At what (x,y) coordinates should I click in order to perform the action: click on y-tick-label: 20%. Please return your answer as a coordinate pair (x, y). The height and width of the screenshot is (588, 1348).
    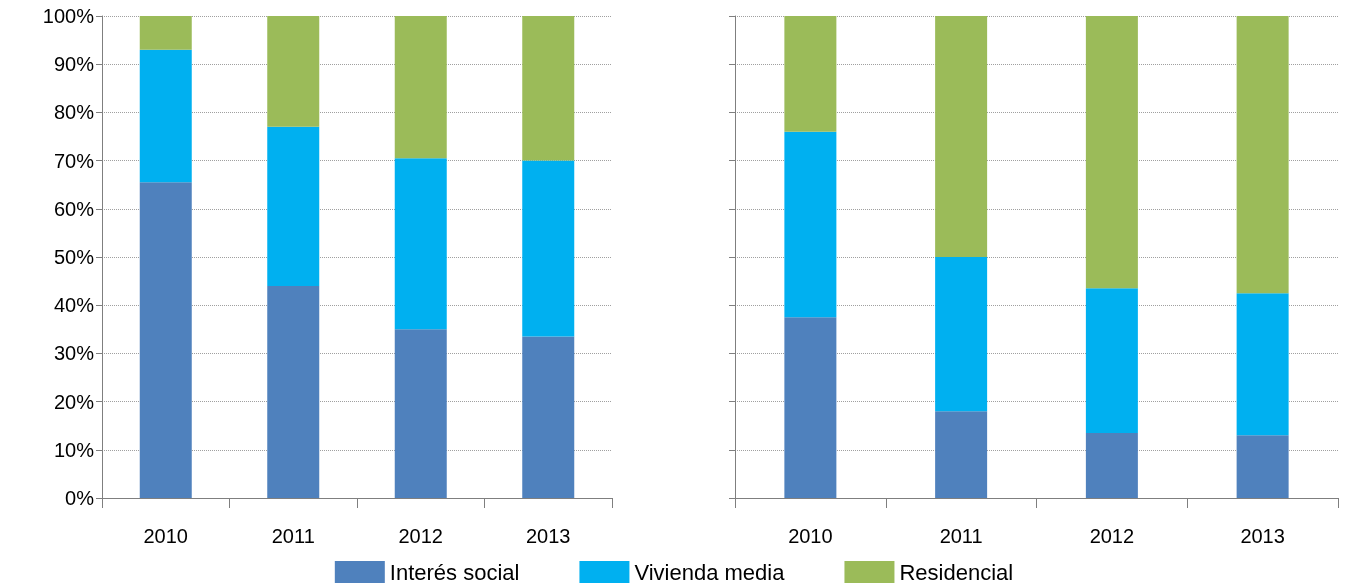
    Looking at the image, I should click on (74, 401).